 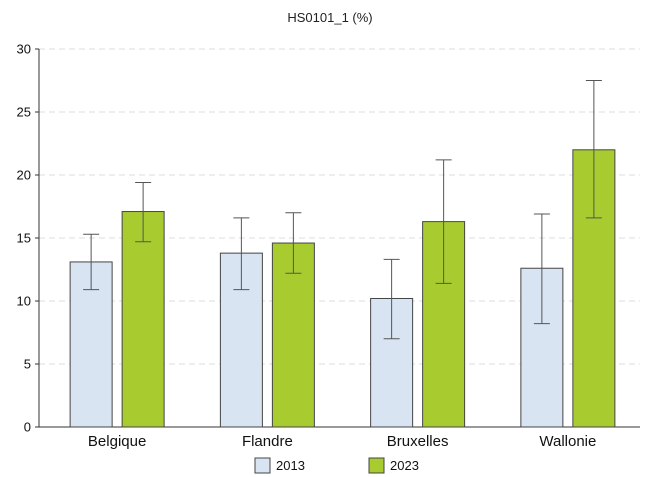 I want to click on y-axis-labels: 0 5 10 15 20 25 30, so click(x=24, y=238).